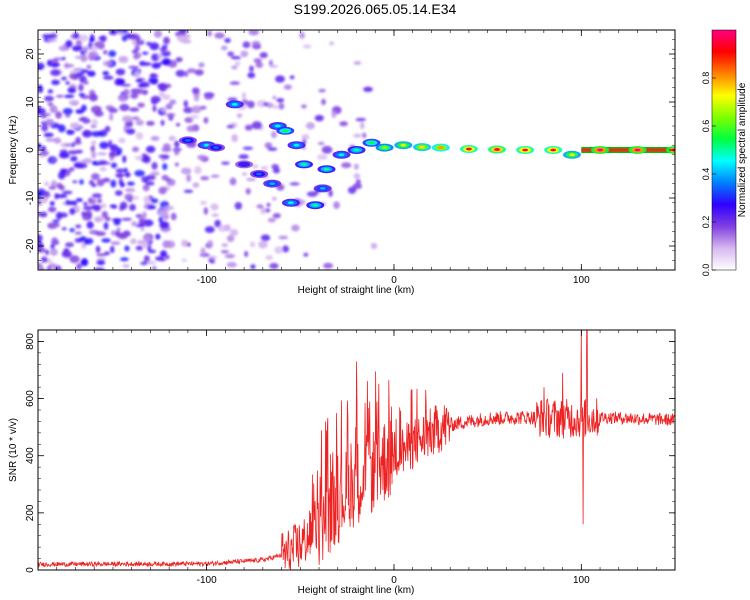  Describe the element at coordinates (426, 155) in the screenshot. I see `spectrogram-ridge` at that location.